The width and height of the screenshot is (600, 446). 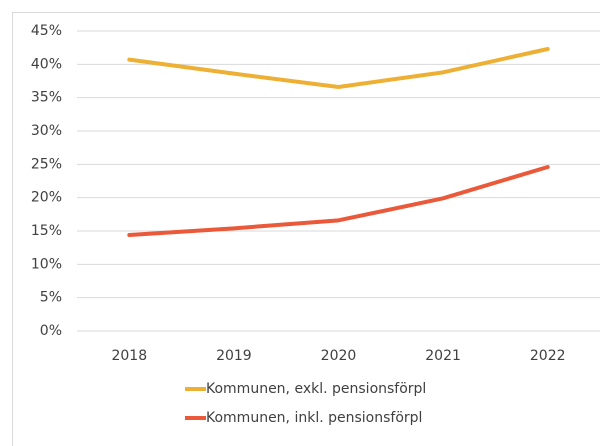 What do you see at coordinates (316, 389) in the screenshot?
I see `legend-label: Kommunen, exkl. pensionsförpl` at bounding box center [316, 389].